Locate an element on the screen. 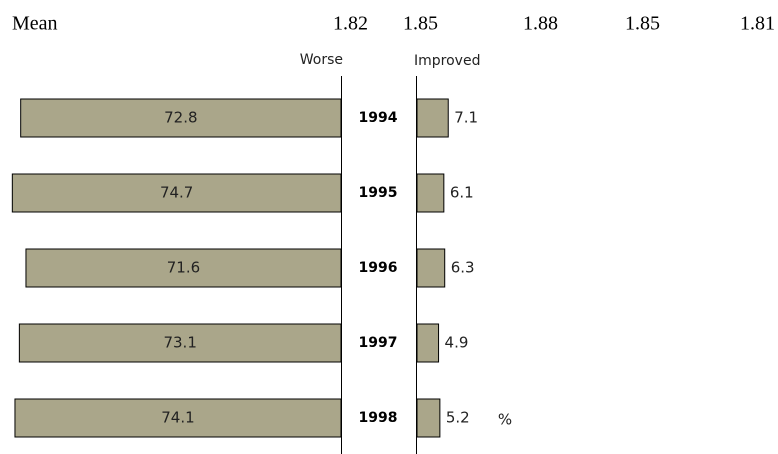 This screenshot has width=778, height=454. year-label: 1994 is located at coordinates (378, 118).